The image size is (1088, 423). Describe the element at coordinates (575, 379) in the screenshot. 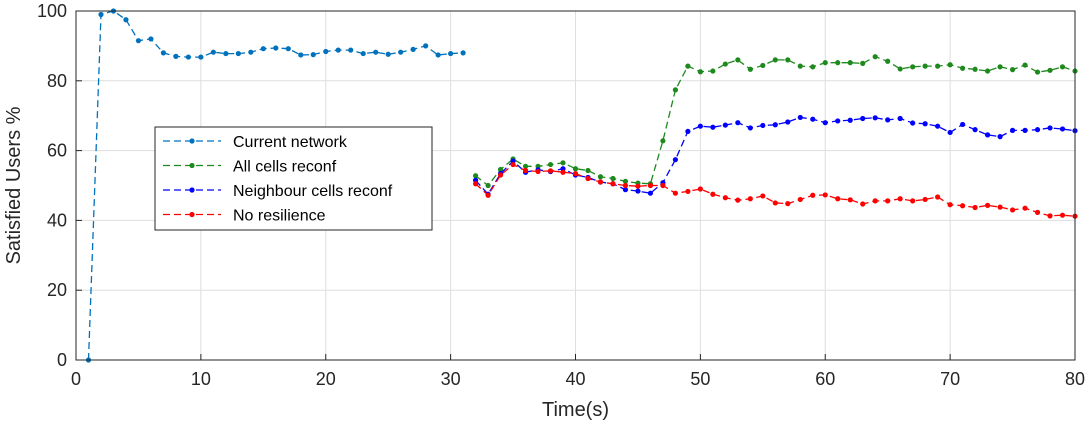

I see `x-tick-label: 40` at that location.